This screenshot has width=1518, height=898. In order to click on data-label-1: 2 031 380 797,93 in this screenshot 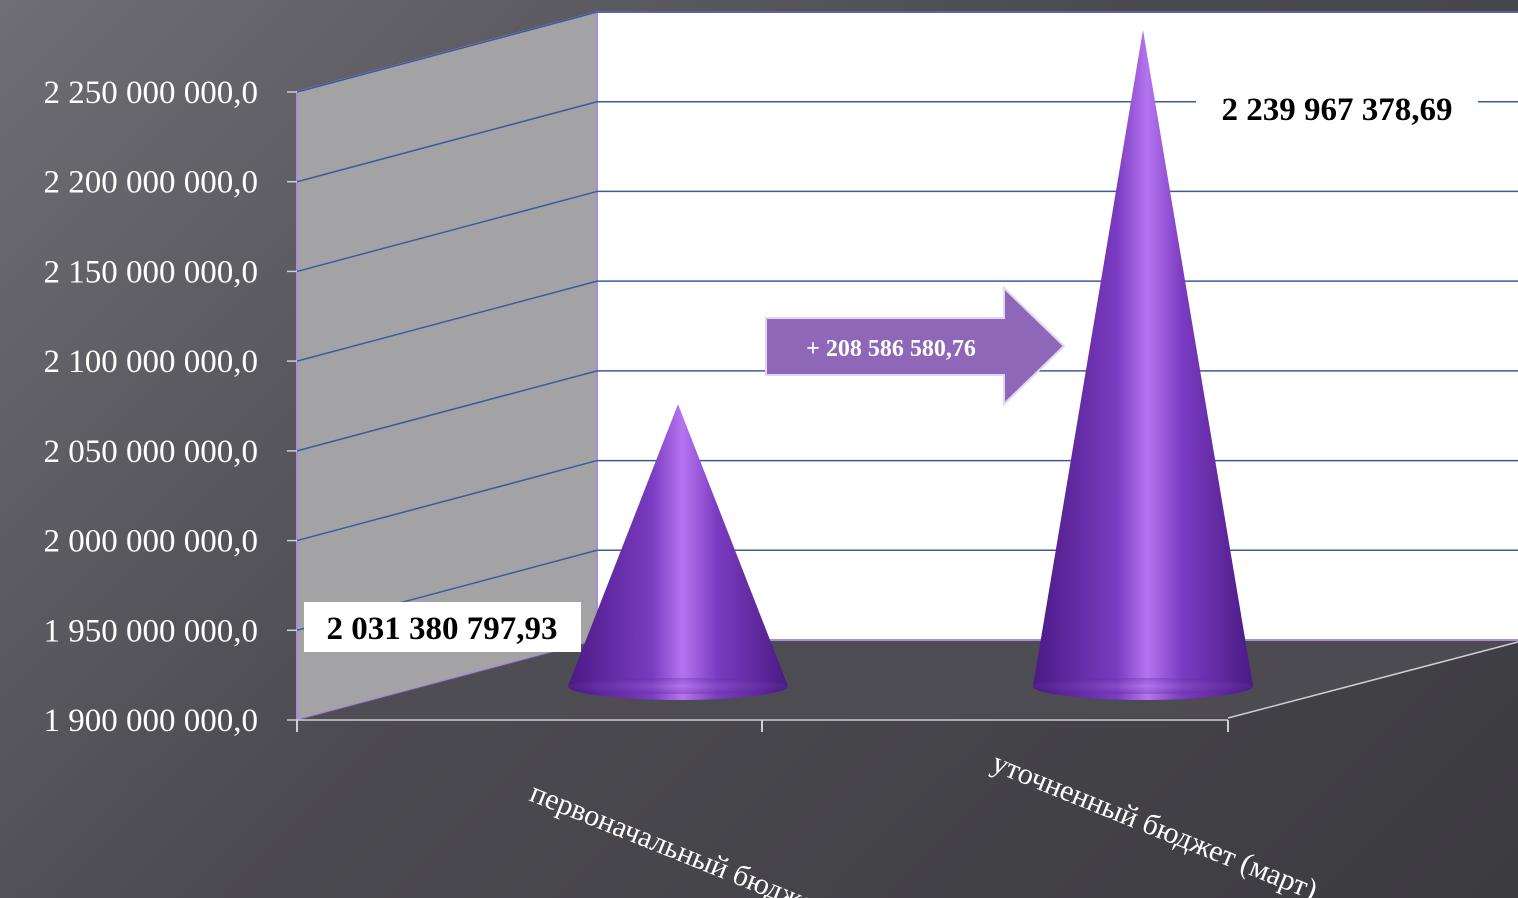, I will do `click(442, 627)`.